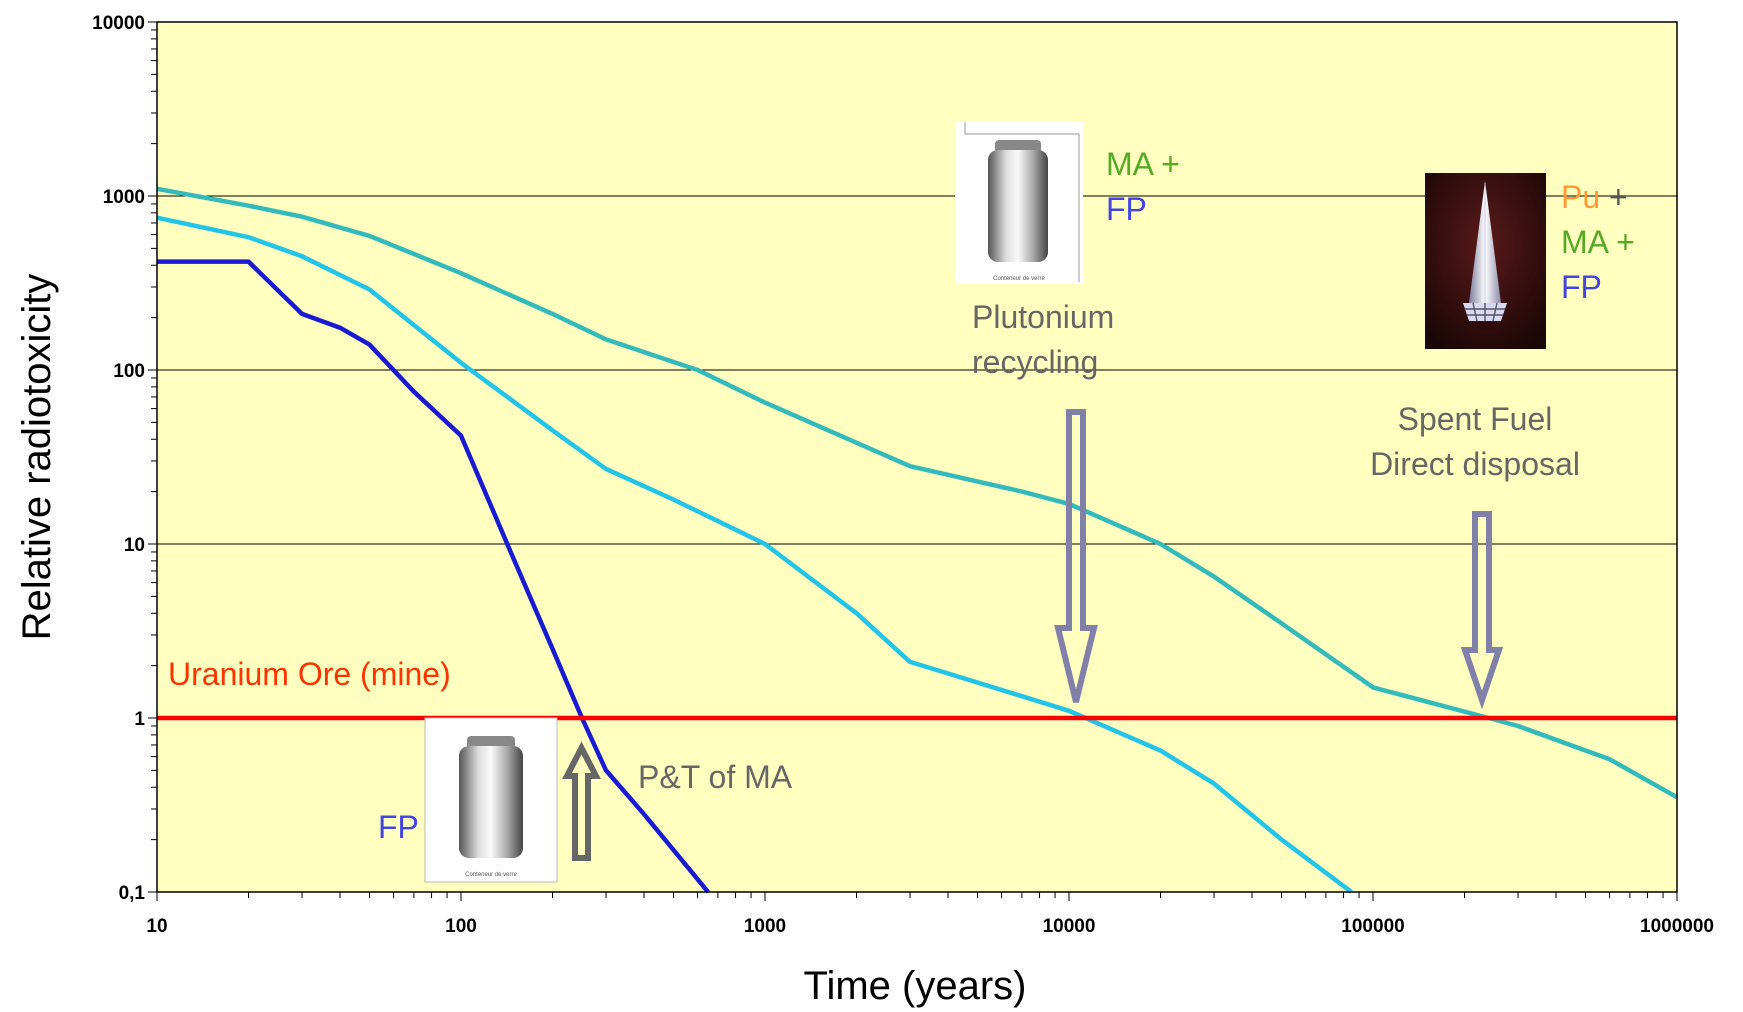 The width and height of the screenshot is (1743, 1012). I want to click on y-tick-label: 100, so click(129, 371).